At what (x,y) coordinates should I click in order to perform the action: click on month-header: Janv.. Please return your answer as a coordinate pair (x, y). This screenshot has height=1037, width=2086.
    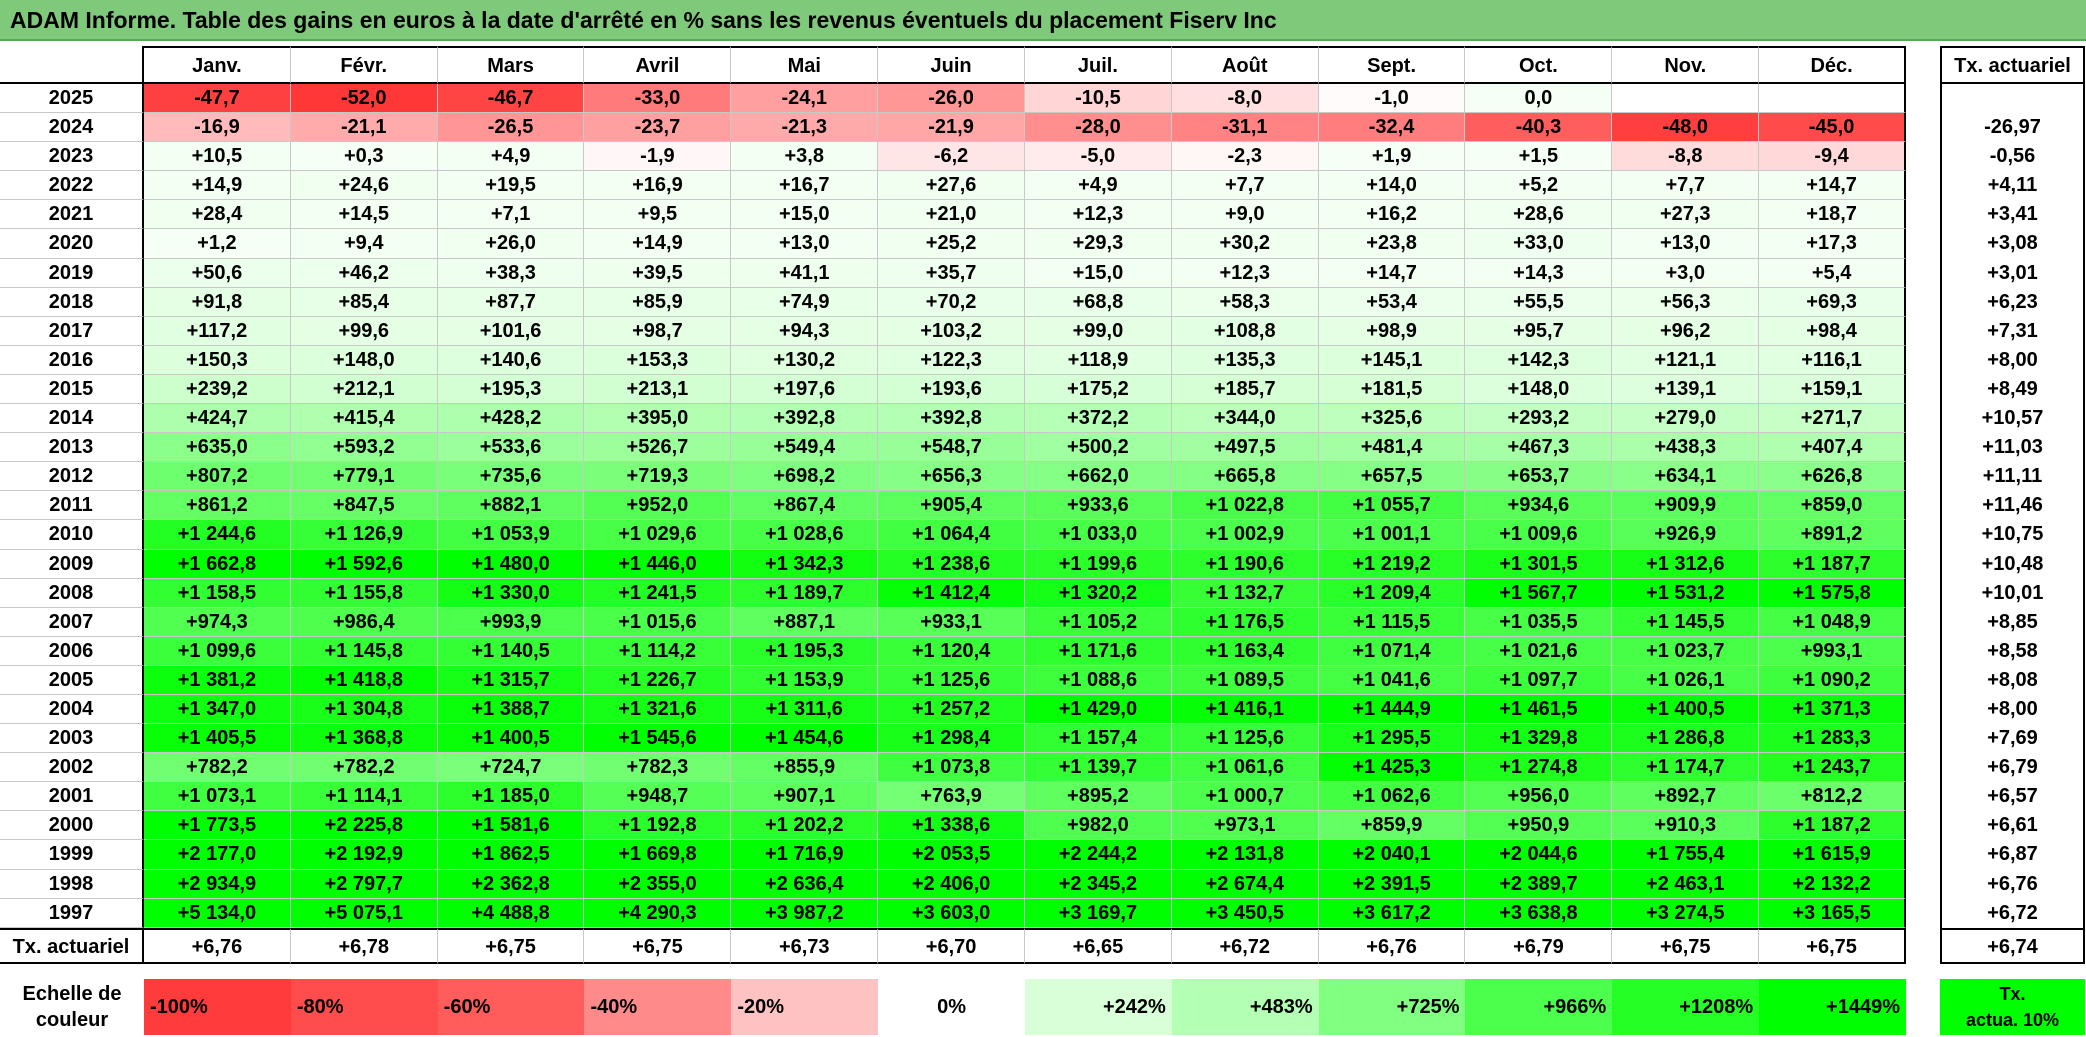
    Looking at the image, I should click on (217, 65).